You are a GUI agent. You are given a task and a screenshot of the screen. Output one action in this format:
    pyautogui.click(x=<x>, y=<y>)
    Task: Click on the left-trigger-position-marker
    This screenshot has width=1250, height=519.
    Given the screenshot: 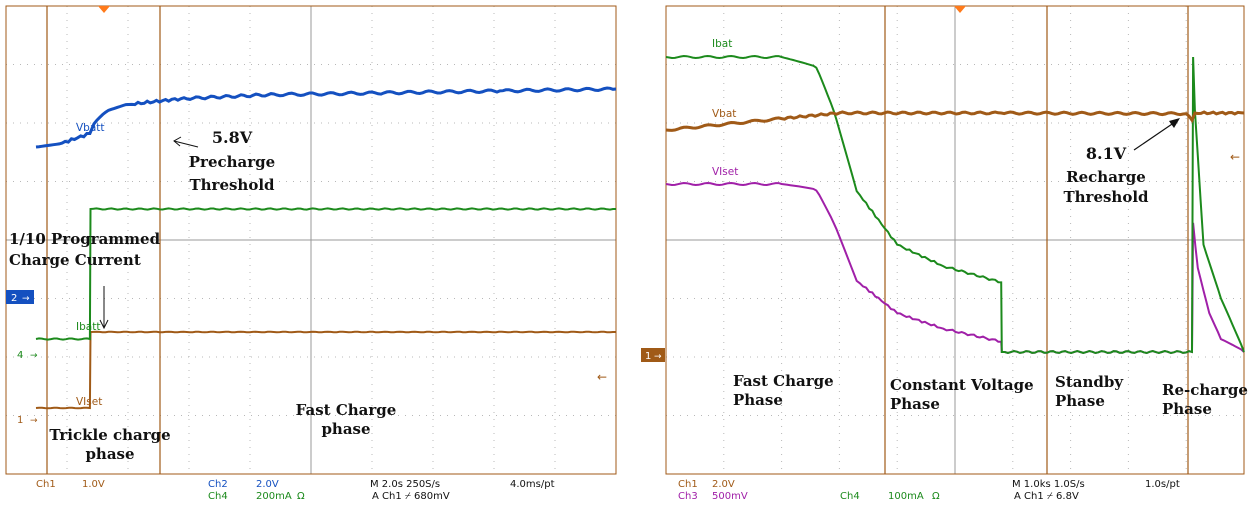 What is the action you would take?
    pyautogui.click(x=104, y=9)
    